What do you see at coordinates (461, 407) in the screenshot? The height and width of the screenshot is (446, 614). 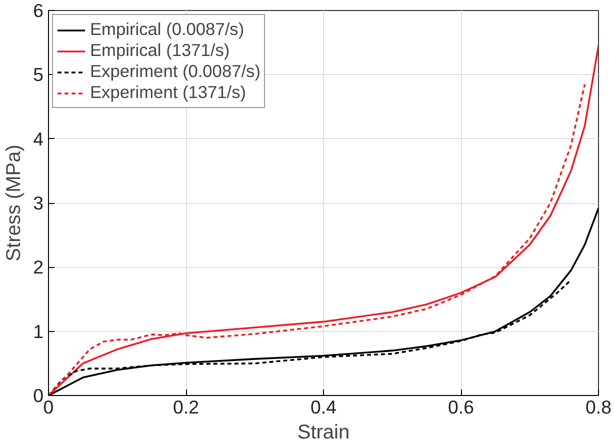 I see `x-tick-label: 0.6` at bounding box center [461, 407].